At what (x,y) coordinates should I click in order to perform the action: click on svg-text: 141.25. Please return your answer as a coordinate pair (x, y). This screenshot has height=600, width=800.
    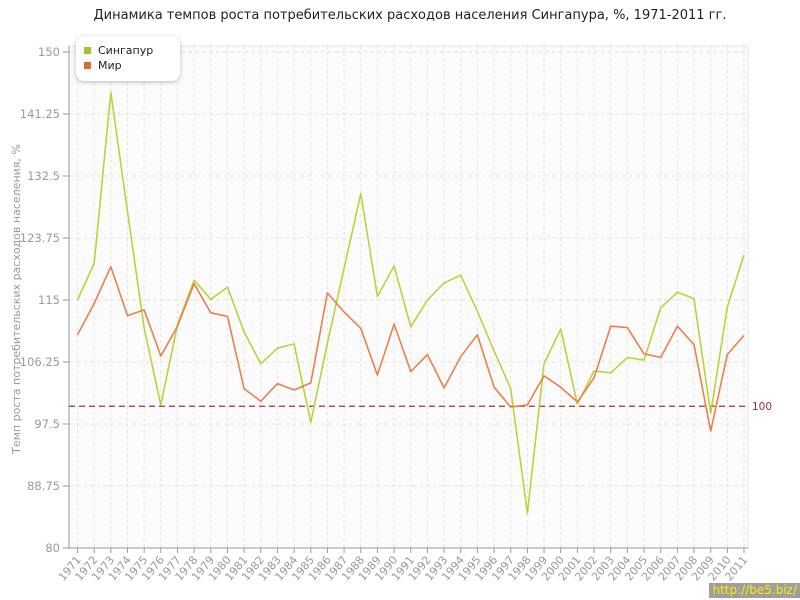
    Looking at the image, I should click on (40, 114).